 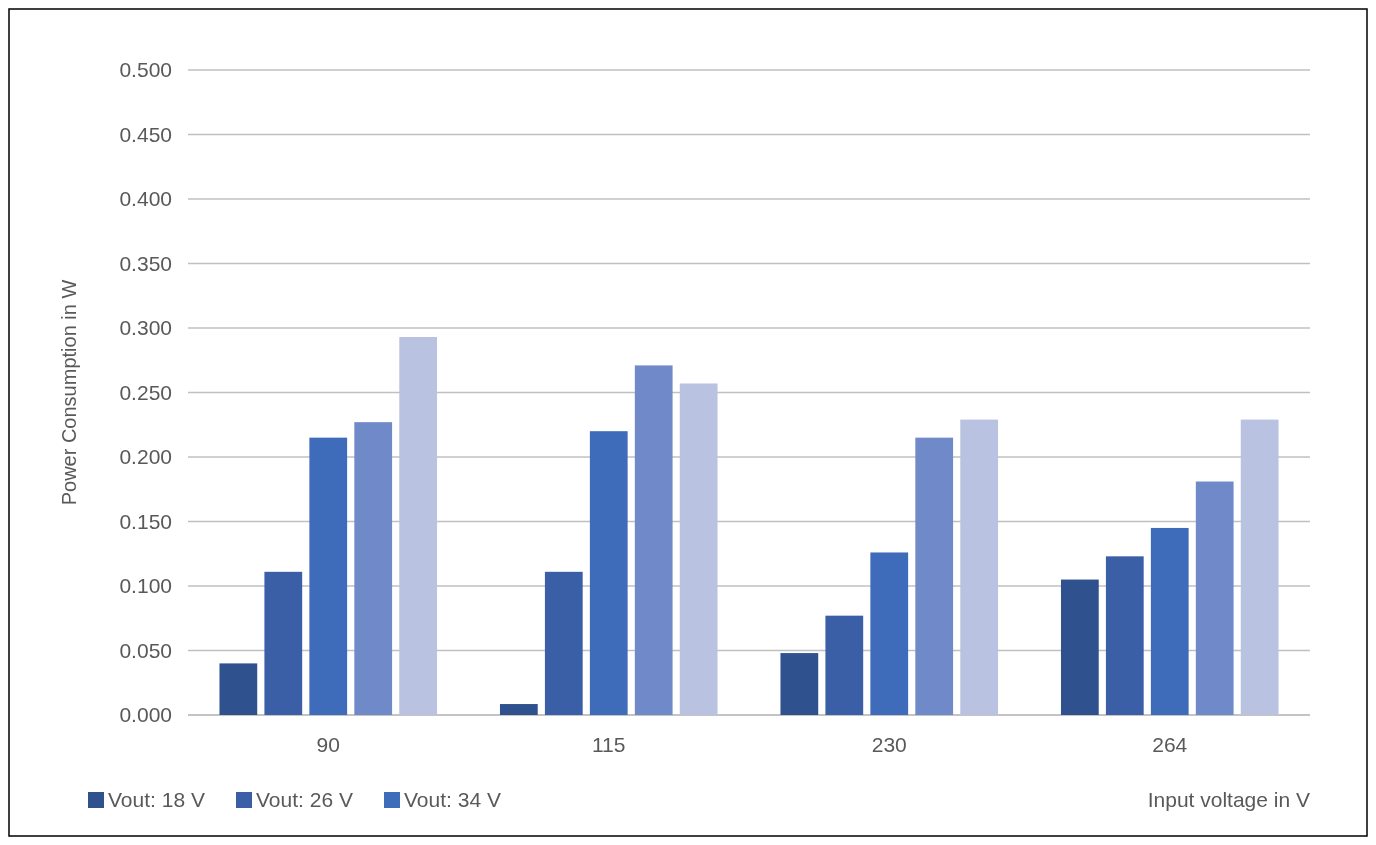 I want to click on y-tick-label: 0.200, so click(x=145, y=457).